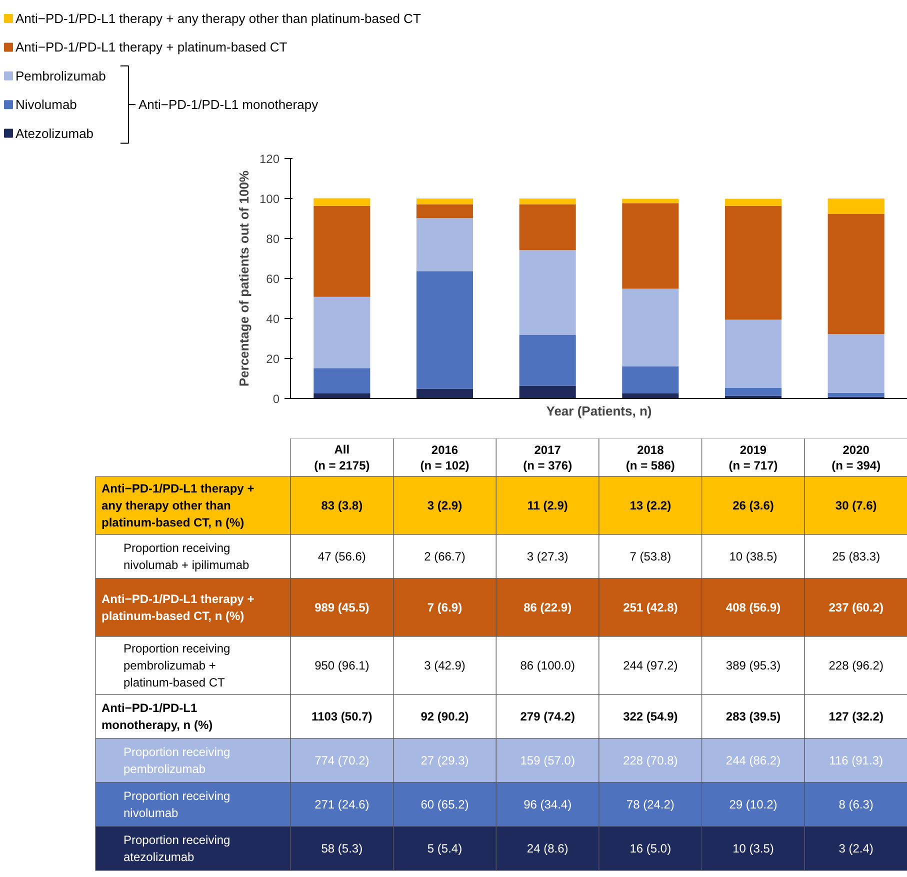 This screenshot has height=877, width=907. Describe the element at coordinates (856, 805) in the screenshot. I see `text: 8 (6.3)` at that location.